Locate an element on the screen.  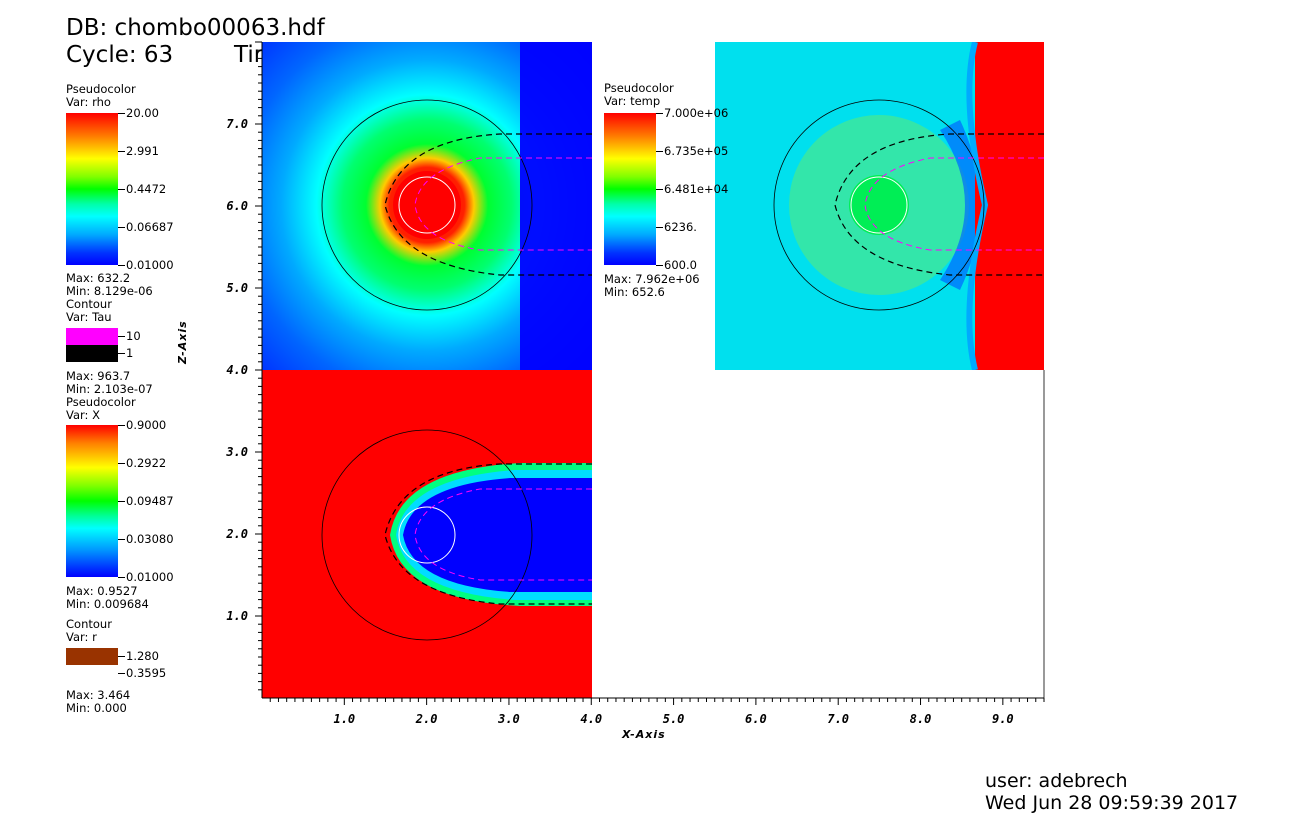
legend-x-max: Max: 0.9527 is located at coordinates (102, 591).